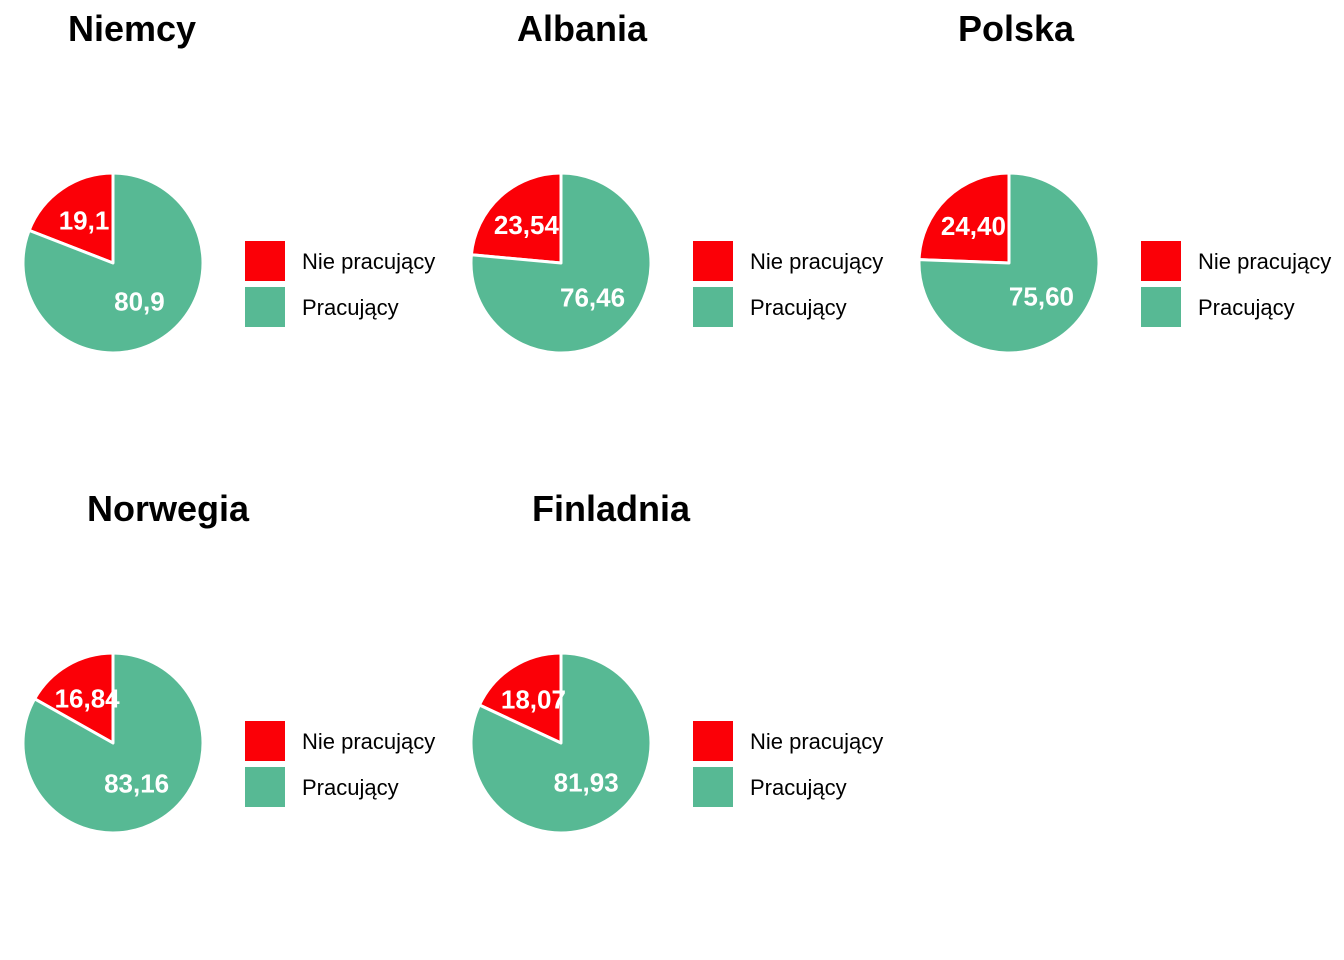  Describe the element at coordinates (84, 221) in the screenshot. I see `slice-value-label: 19,1` at that location.